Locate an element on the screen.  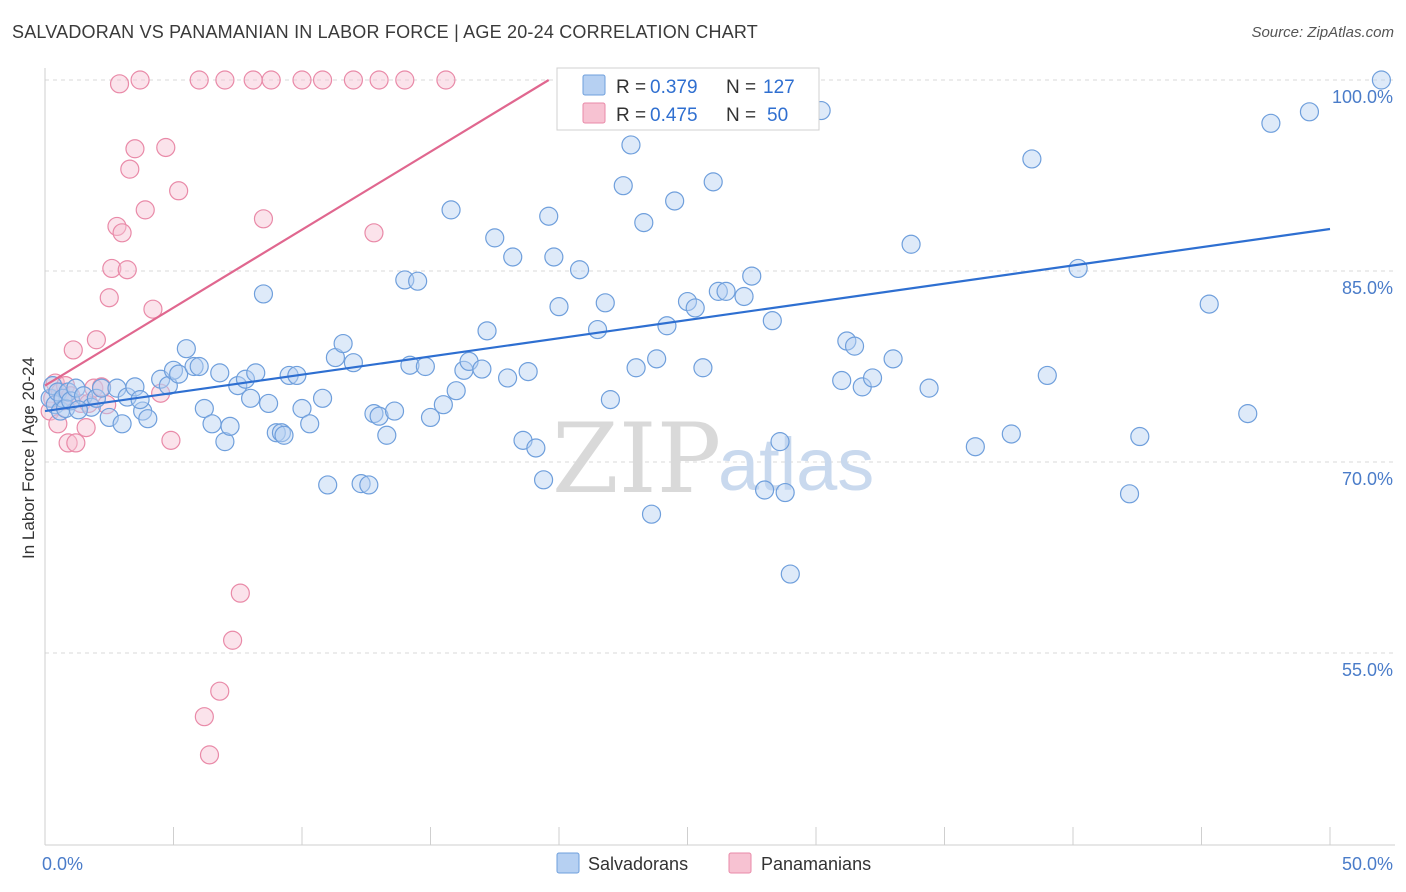
legend-swatch-salvadorans is located at coordinates (594, 85).